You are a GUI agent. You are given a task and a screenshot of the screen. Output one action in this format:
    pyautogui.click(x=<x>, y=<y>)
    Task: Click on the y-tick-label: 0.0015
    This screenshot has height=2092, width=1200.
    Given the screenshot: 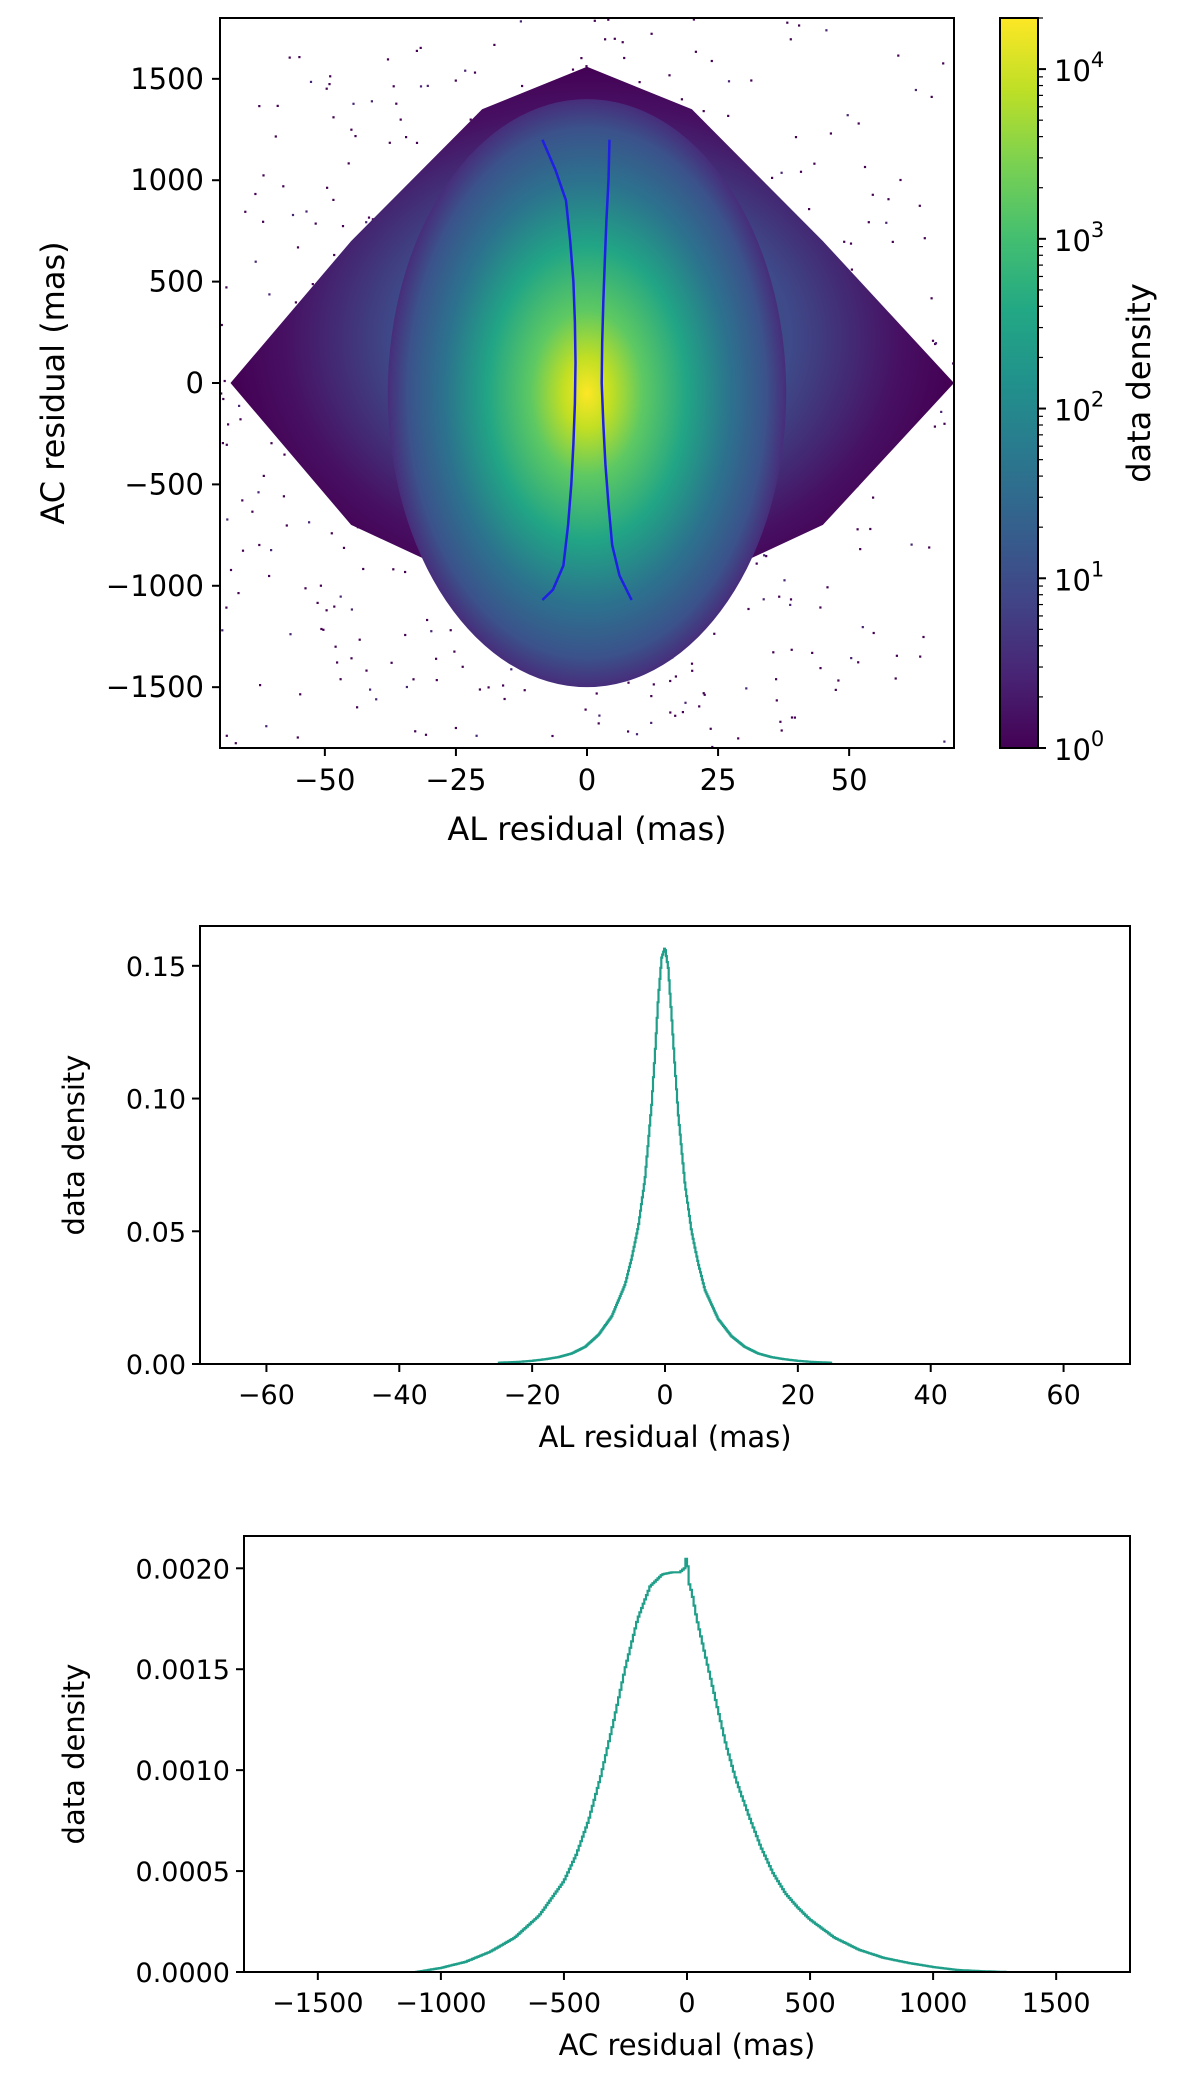 What is the action you would take?
    pyautogui.click(x=183, y=1670)
    